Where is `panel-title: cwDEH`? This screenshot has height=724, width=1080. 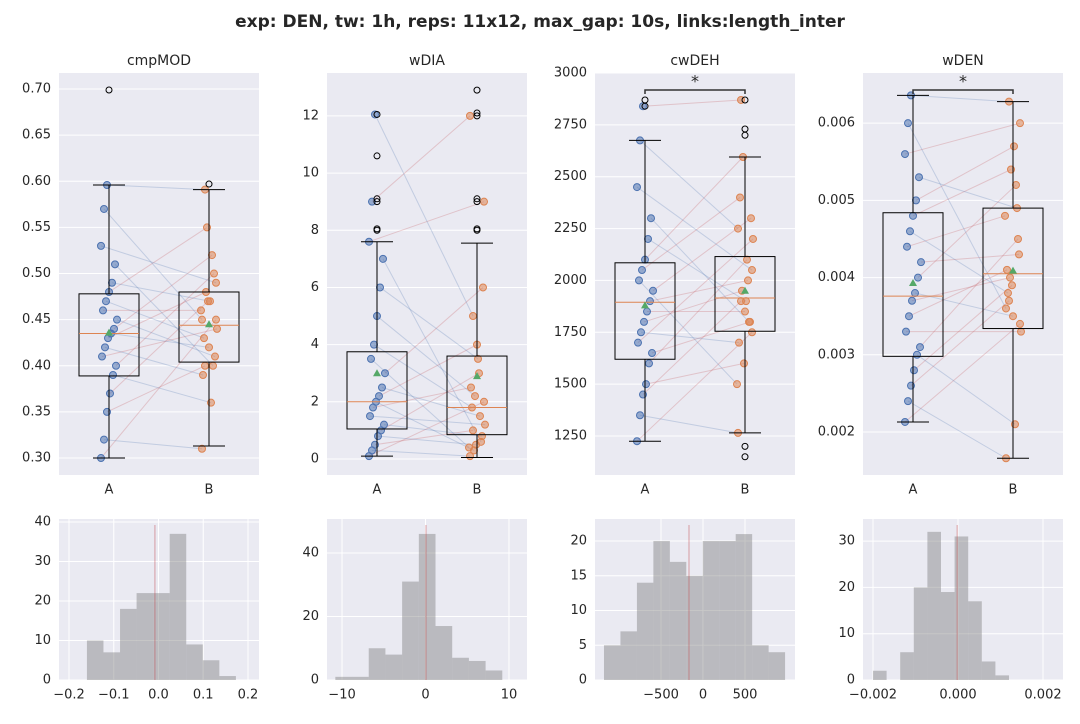
panel-title: cwDEH is located at coordinates (694, 61).